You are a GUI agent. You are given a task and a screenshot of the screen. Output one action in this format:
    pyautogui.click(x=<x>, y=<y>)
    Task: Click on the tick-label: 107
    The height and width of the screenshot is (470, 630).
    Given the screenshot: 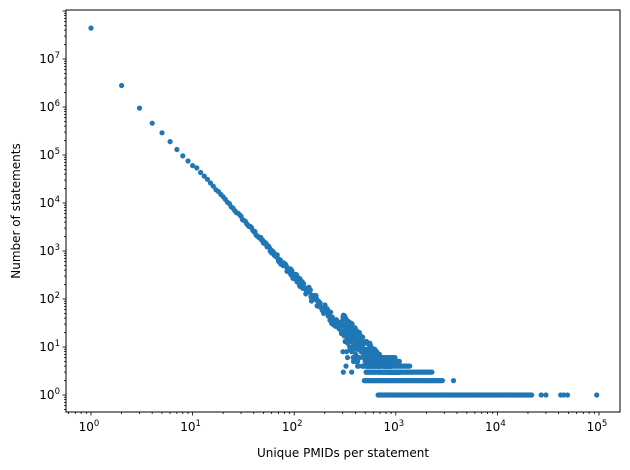 What is the action you would take?
    pyautogui.click(x=49, y=58)
    